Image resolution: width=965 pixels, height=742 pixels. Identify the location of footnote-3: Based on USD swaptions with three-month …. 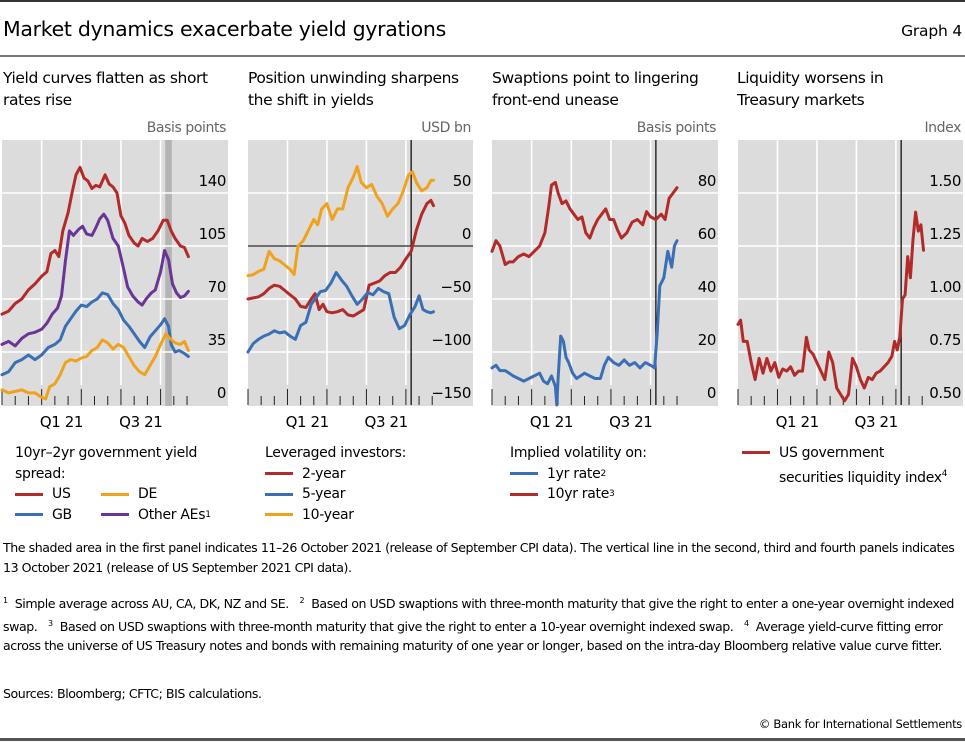
(396, 626).